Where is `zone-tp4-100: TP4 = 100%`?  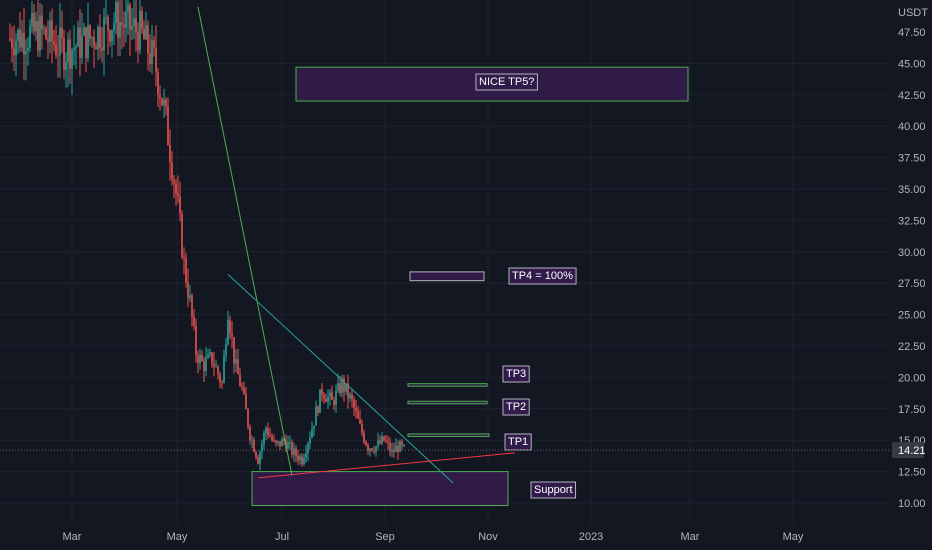
zone-tp4-100: TP4 = 100% is located at coordinates (493, 276).